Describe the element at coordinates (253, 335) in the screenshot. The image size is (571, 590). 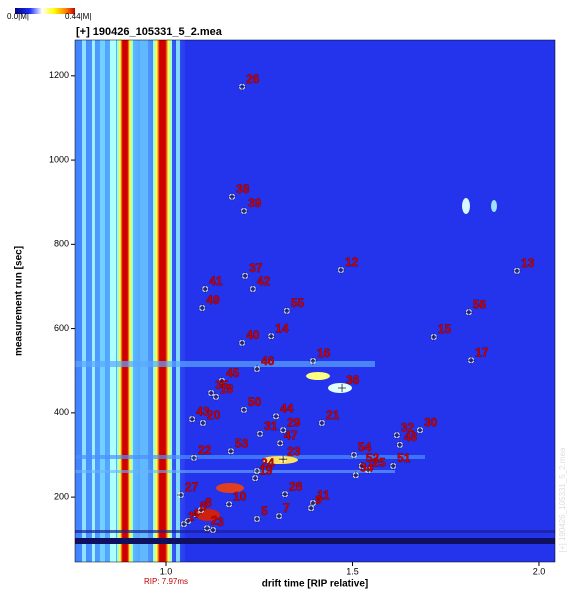
I see `point-label: 40` at that location.